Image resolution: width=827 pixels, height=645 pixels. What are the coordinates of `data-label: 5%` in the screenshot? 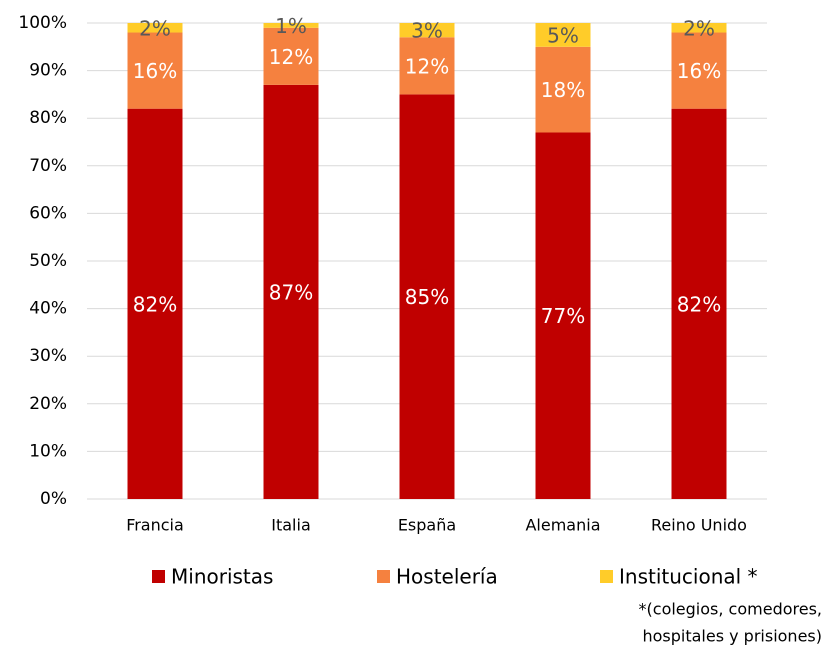 It's located at (563, 35).